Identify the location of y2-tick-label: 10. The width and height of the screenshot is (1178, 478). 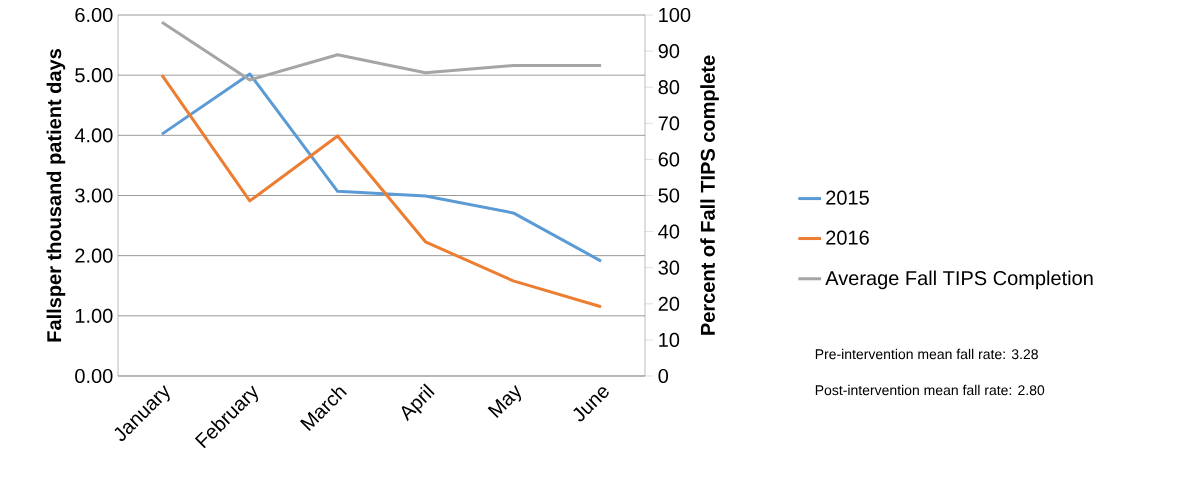
(669, 339).